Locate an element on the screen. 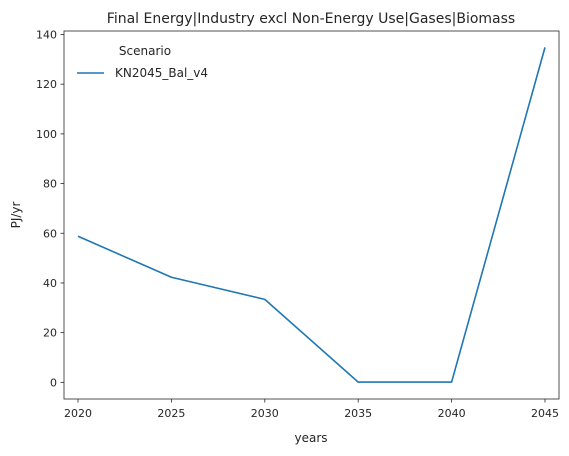 The height and width of the screenshot is (456, 569). y-axis: 0 20 40 60 80 100 120 140 is located at coordinates (50, 208).